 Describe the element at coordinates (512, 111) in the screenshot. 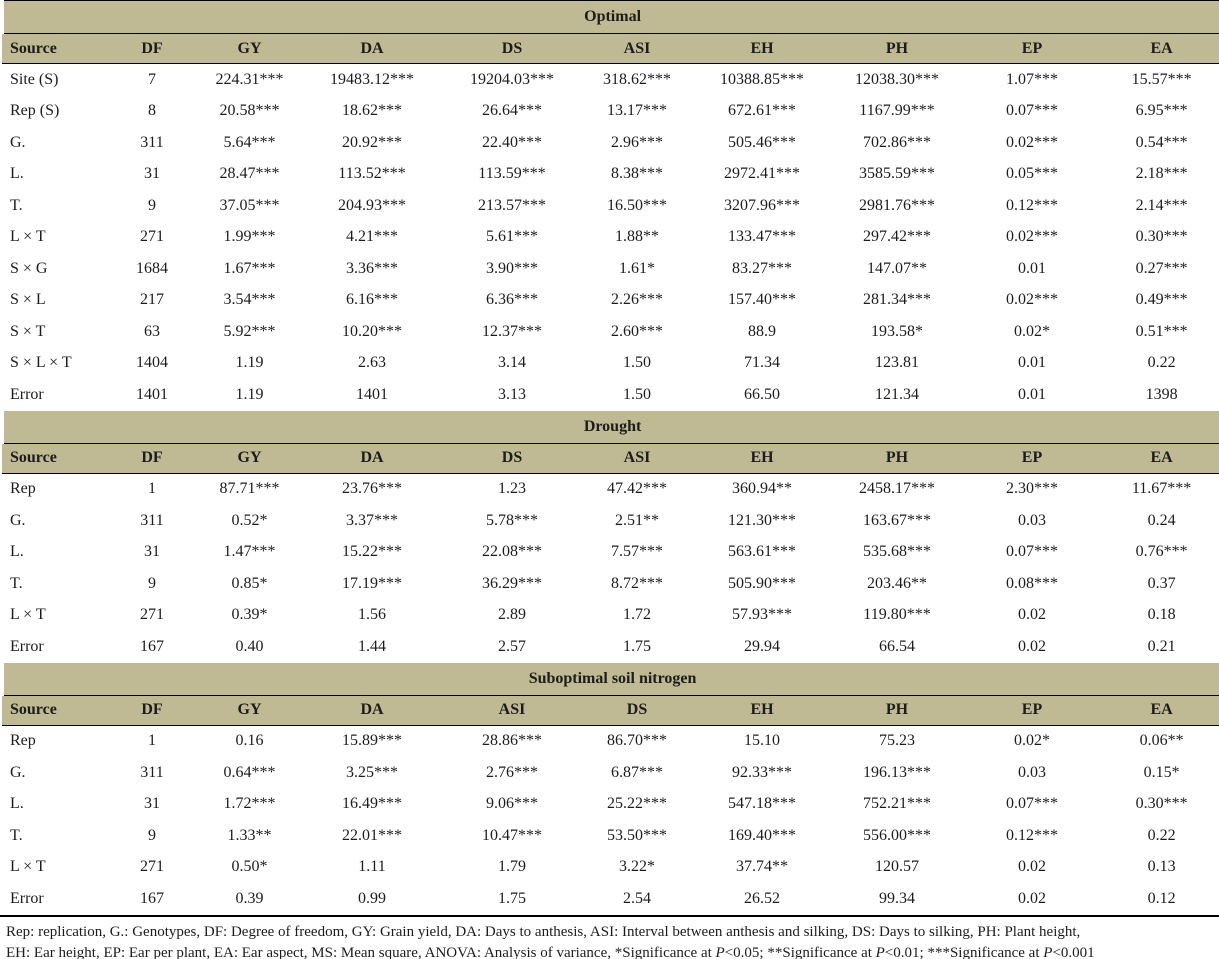

I see `row-value: 26.64***` at that location.